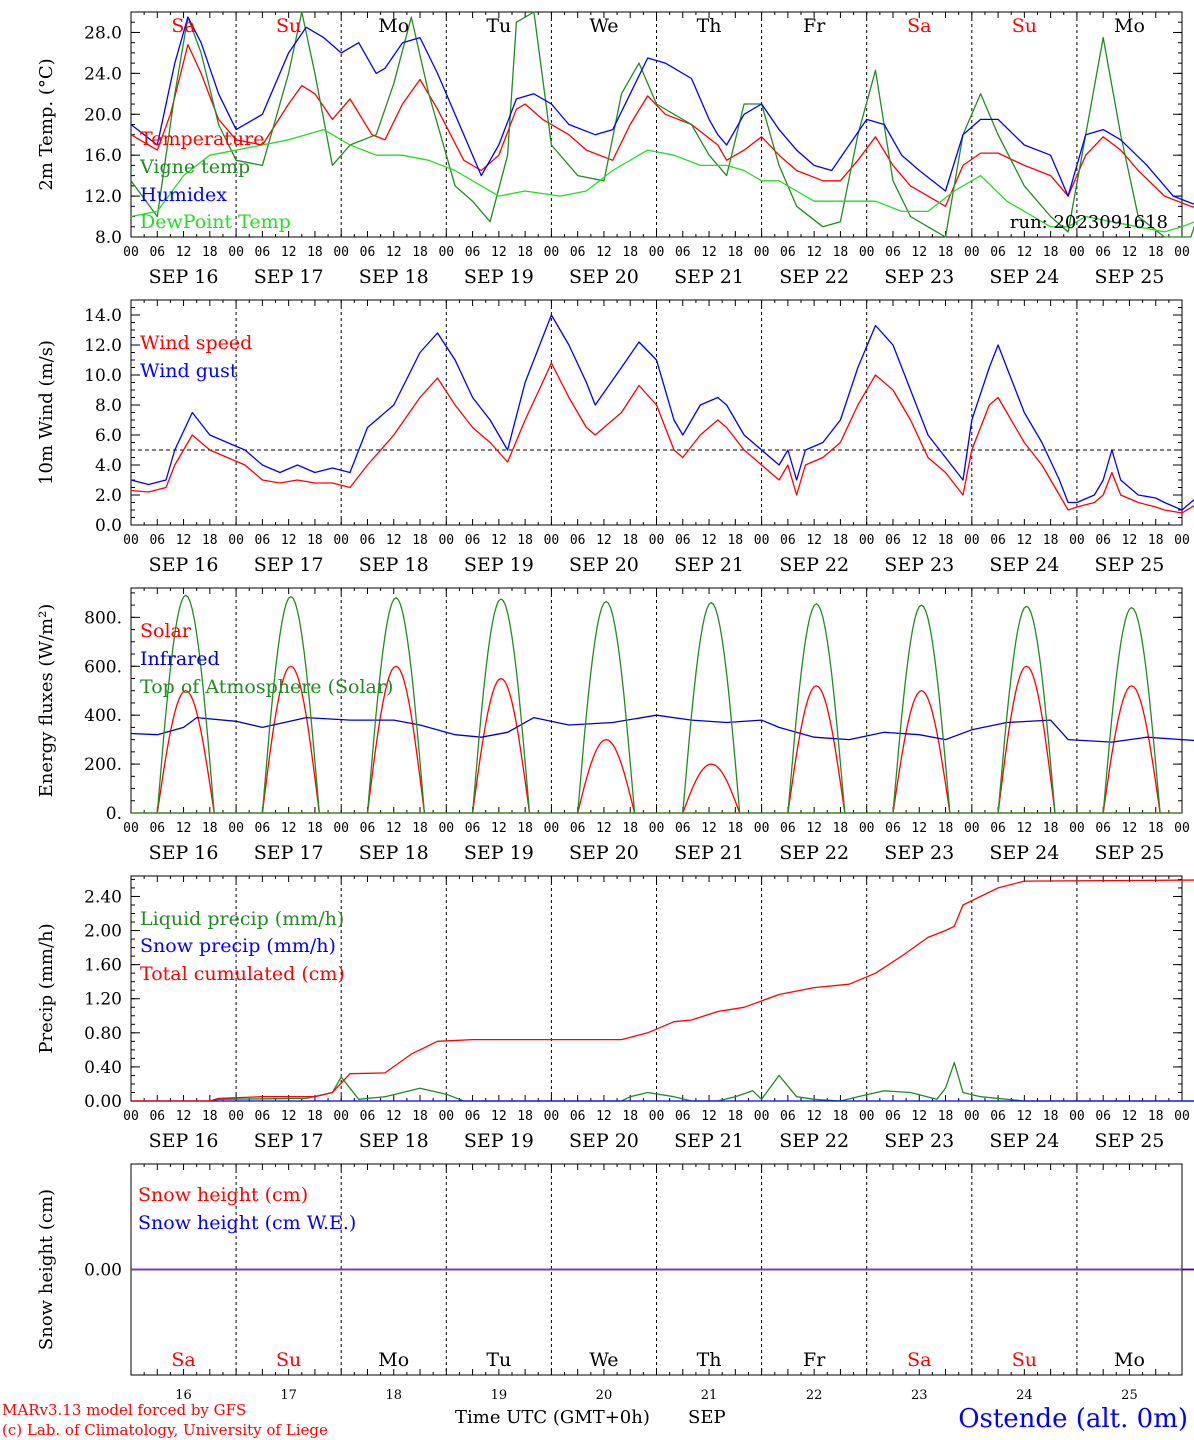 The width and height of the screenshot is (1194, 1440). Describe the element at coordinates (180, 659) in the screenshot. I see `legend-entry: Infrared` at that location.